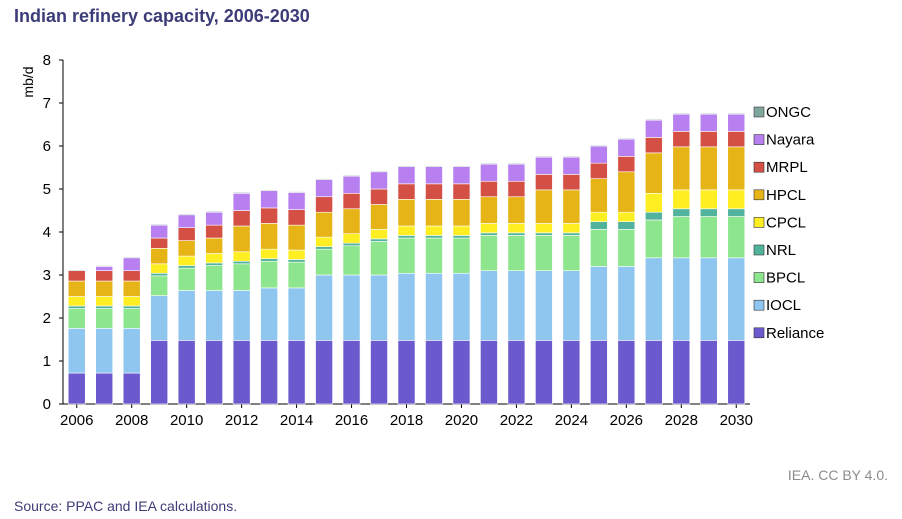  What do you see at coordinates (104, 335) in the screenshot?
I see `bar-stack-2007` at bounding box center [104, 335].